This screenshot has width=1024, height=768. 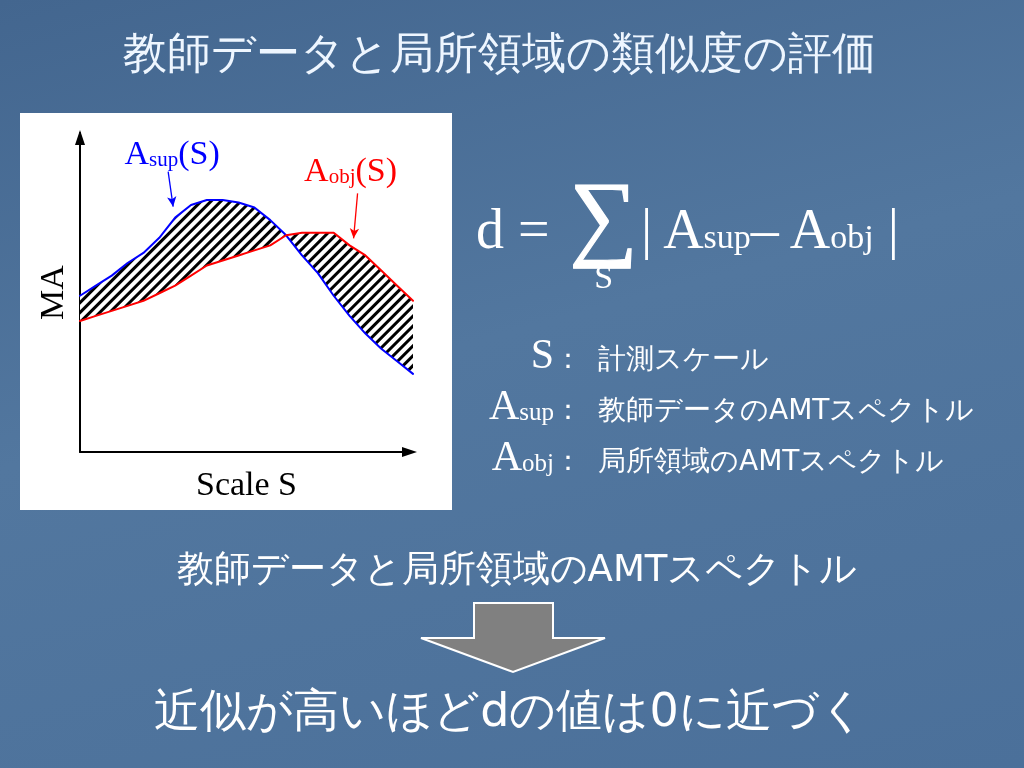 I want to click on text: 近似が高いほどdの値は0に近づく, so click(x=510, y=710).